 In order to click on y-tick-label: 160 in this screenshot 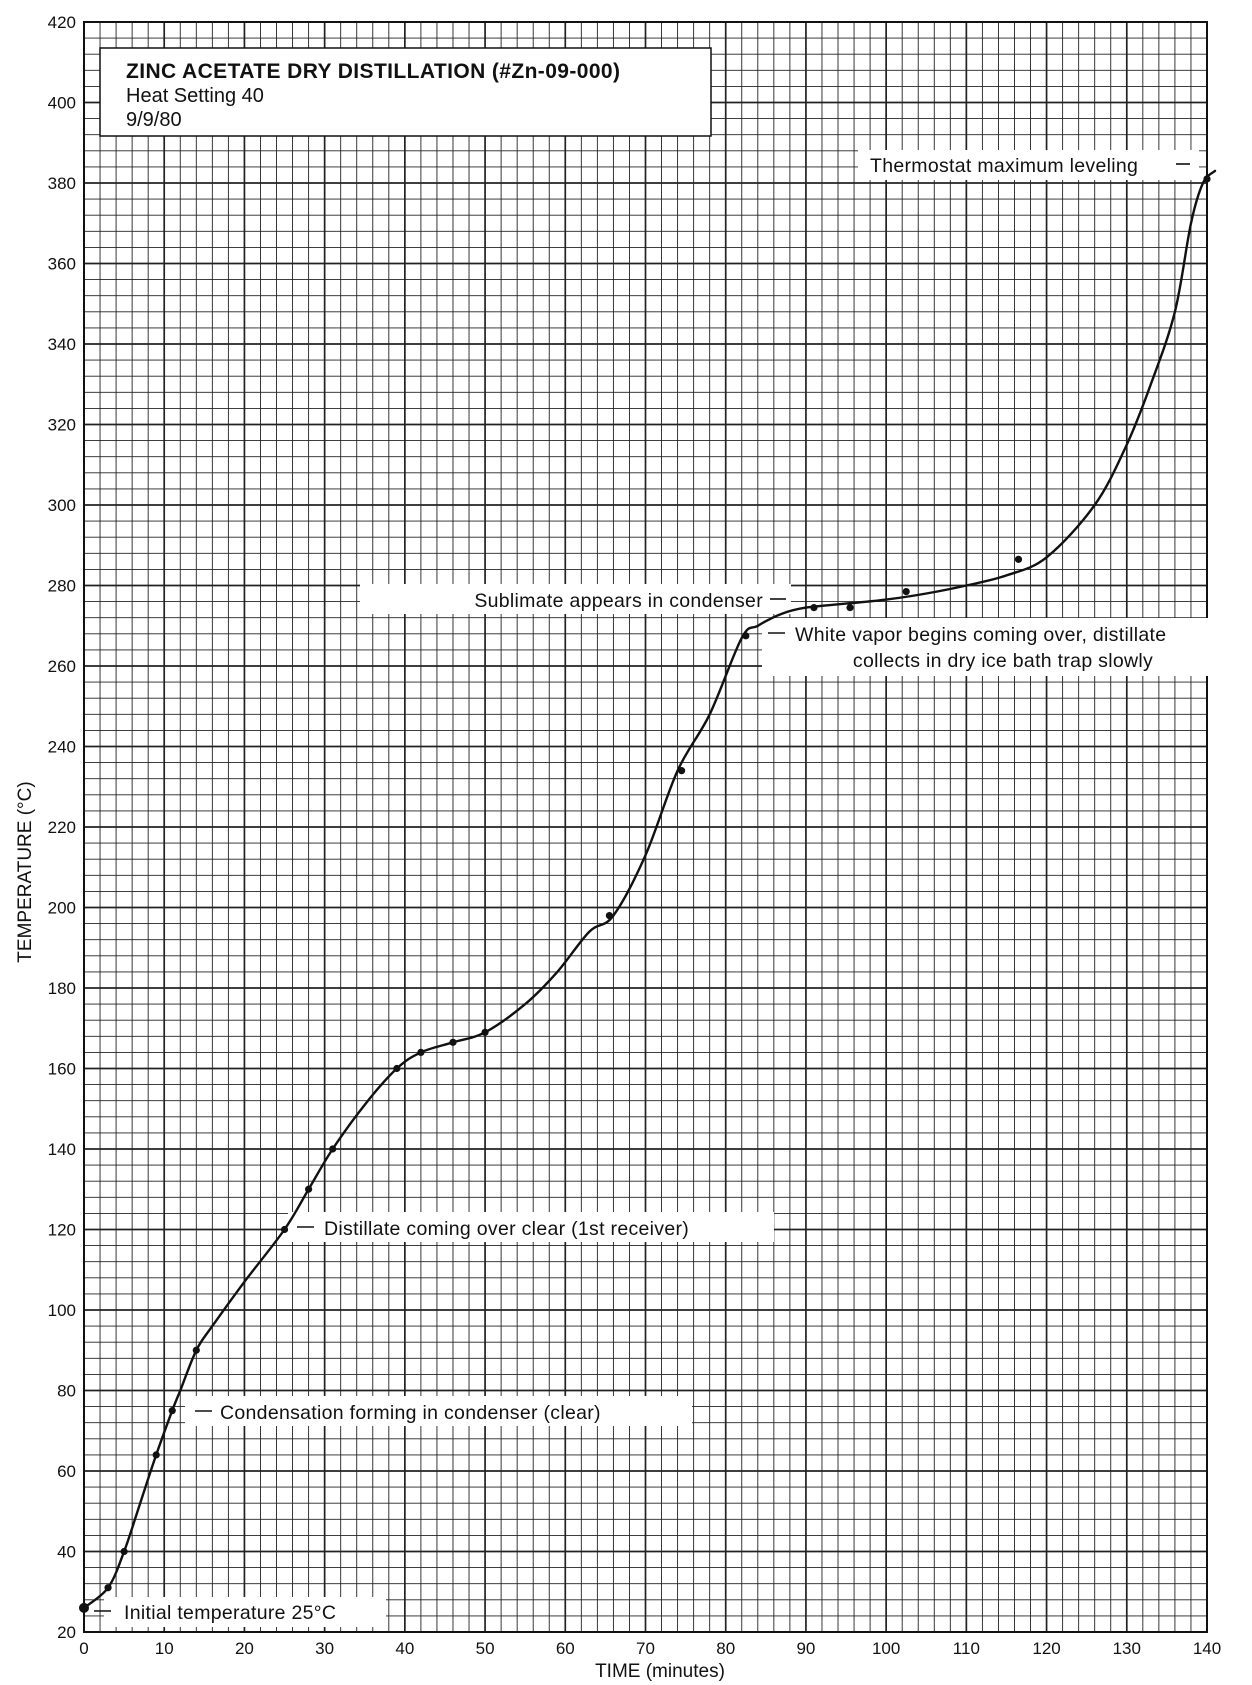, I will do `click(62, 1069)`.